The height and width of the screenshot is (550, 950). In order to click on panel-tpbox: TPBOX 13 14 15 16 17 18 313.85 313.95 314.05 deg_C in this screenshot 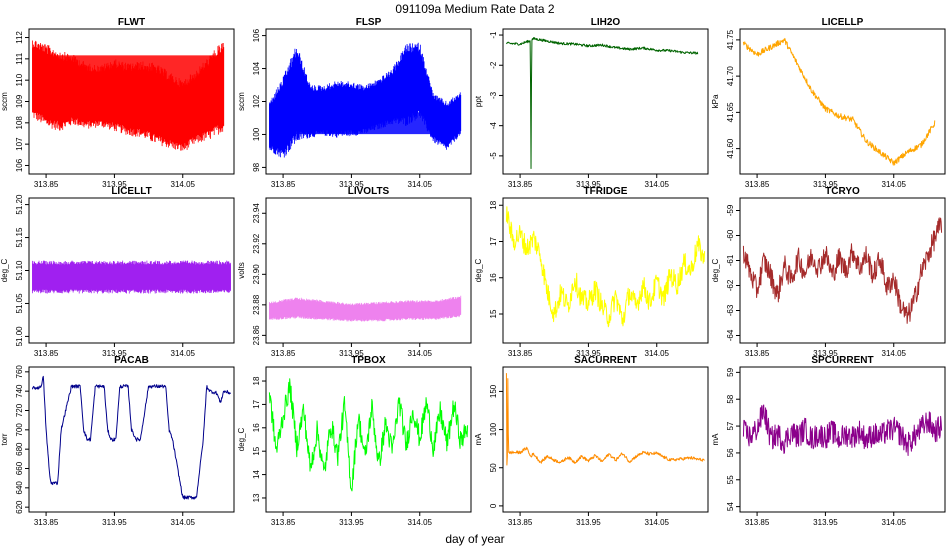, I will do `click(354, 441)`.